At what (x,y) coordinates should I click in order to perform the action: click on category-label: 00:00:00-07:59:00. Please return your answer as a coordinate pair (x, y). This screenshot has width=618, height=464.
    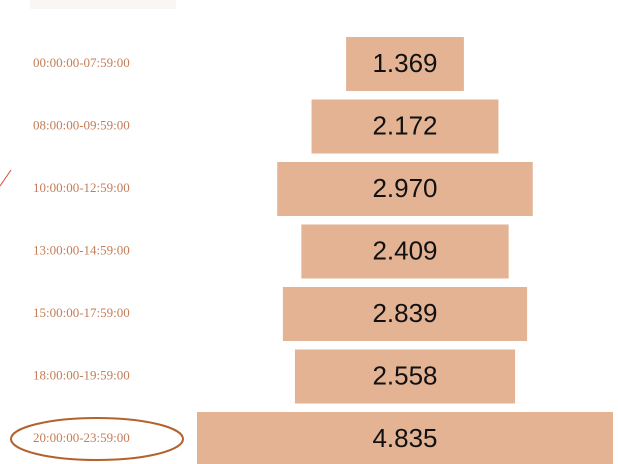
    Looking at the image, I should click on (81, 62).